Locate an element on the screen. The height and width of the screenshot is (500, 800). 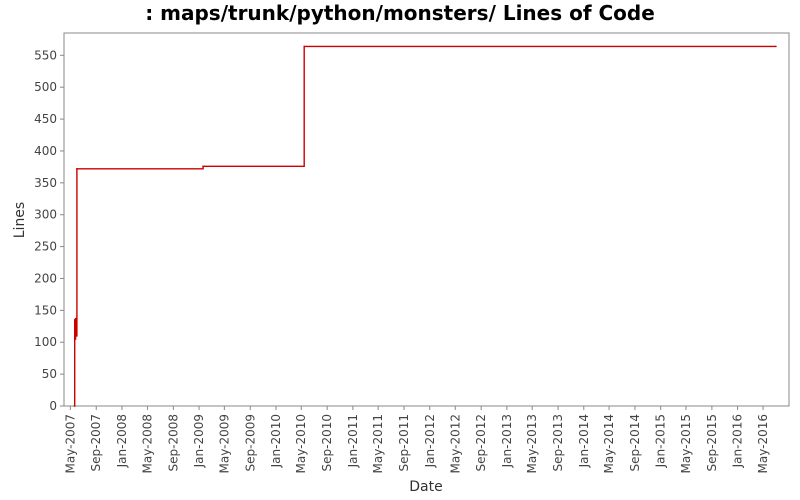
x-tick-label: Sep-2011 is located at coordinates (404, 443).